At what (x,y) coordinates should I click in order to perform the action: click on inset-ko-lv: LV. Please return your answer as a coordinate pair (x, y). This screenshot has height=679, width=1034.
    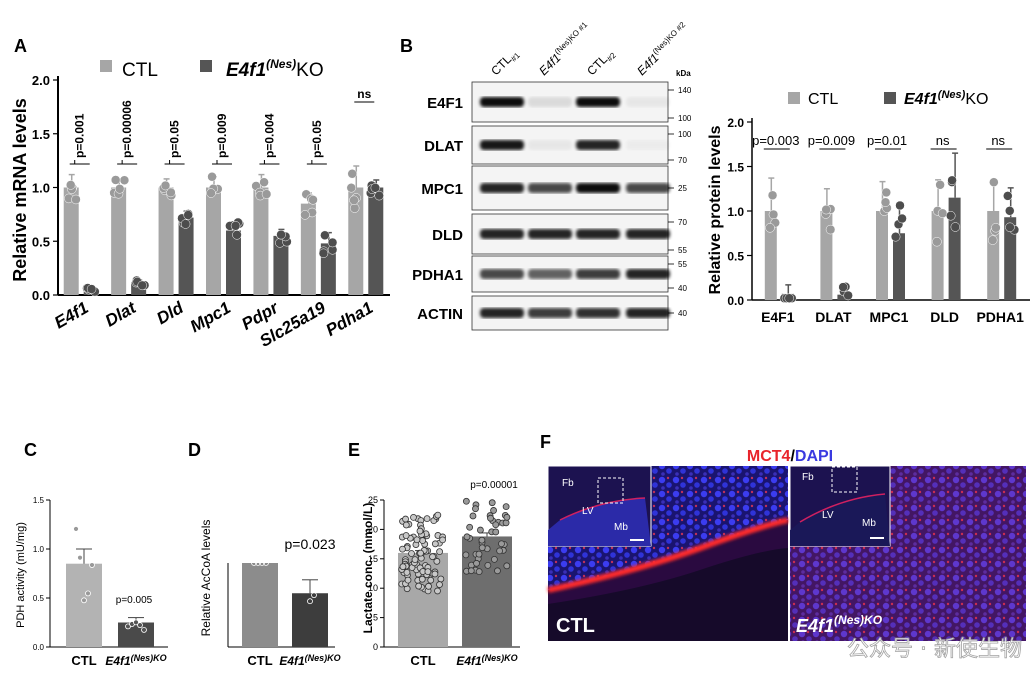
    Looking at the image, I should click on (828, 515).